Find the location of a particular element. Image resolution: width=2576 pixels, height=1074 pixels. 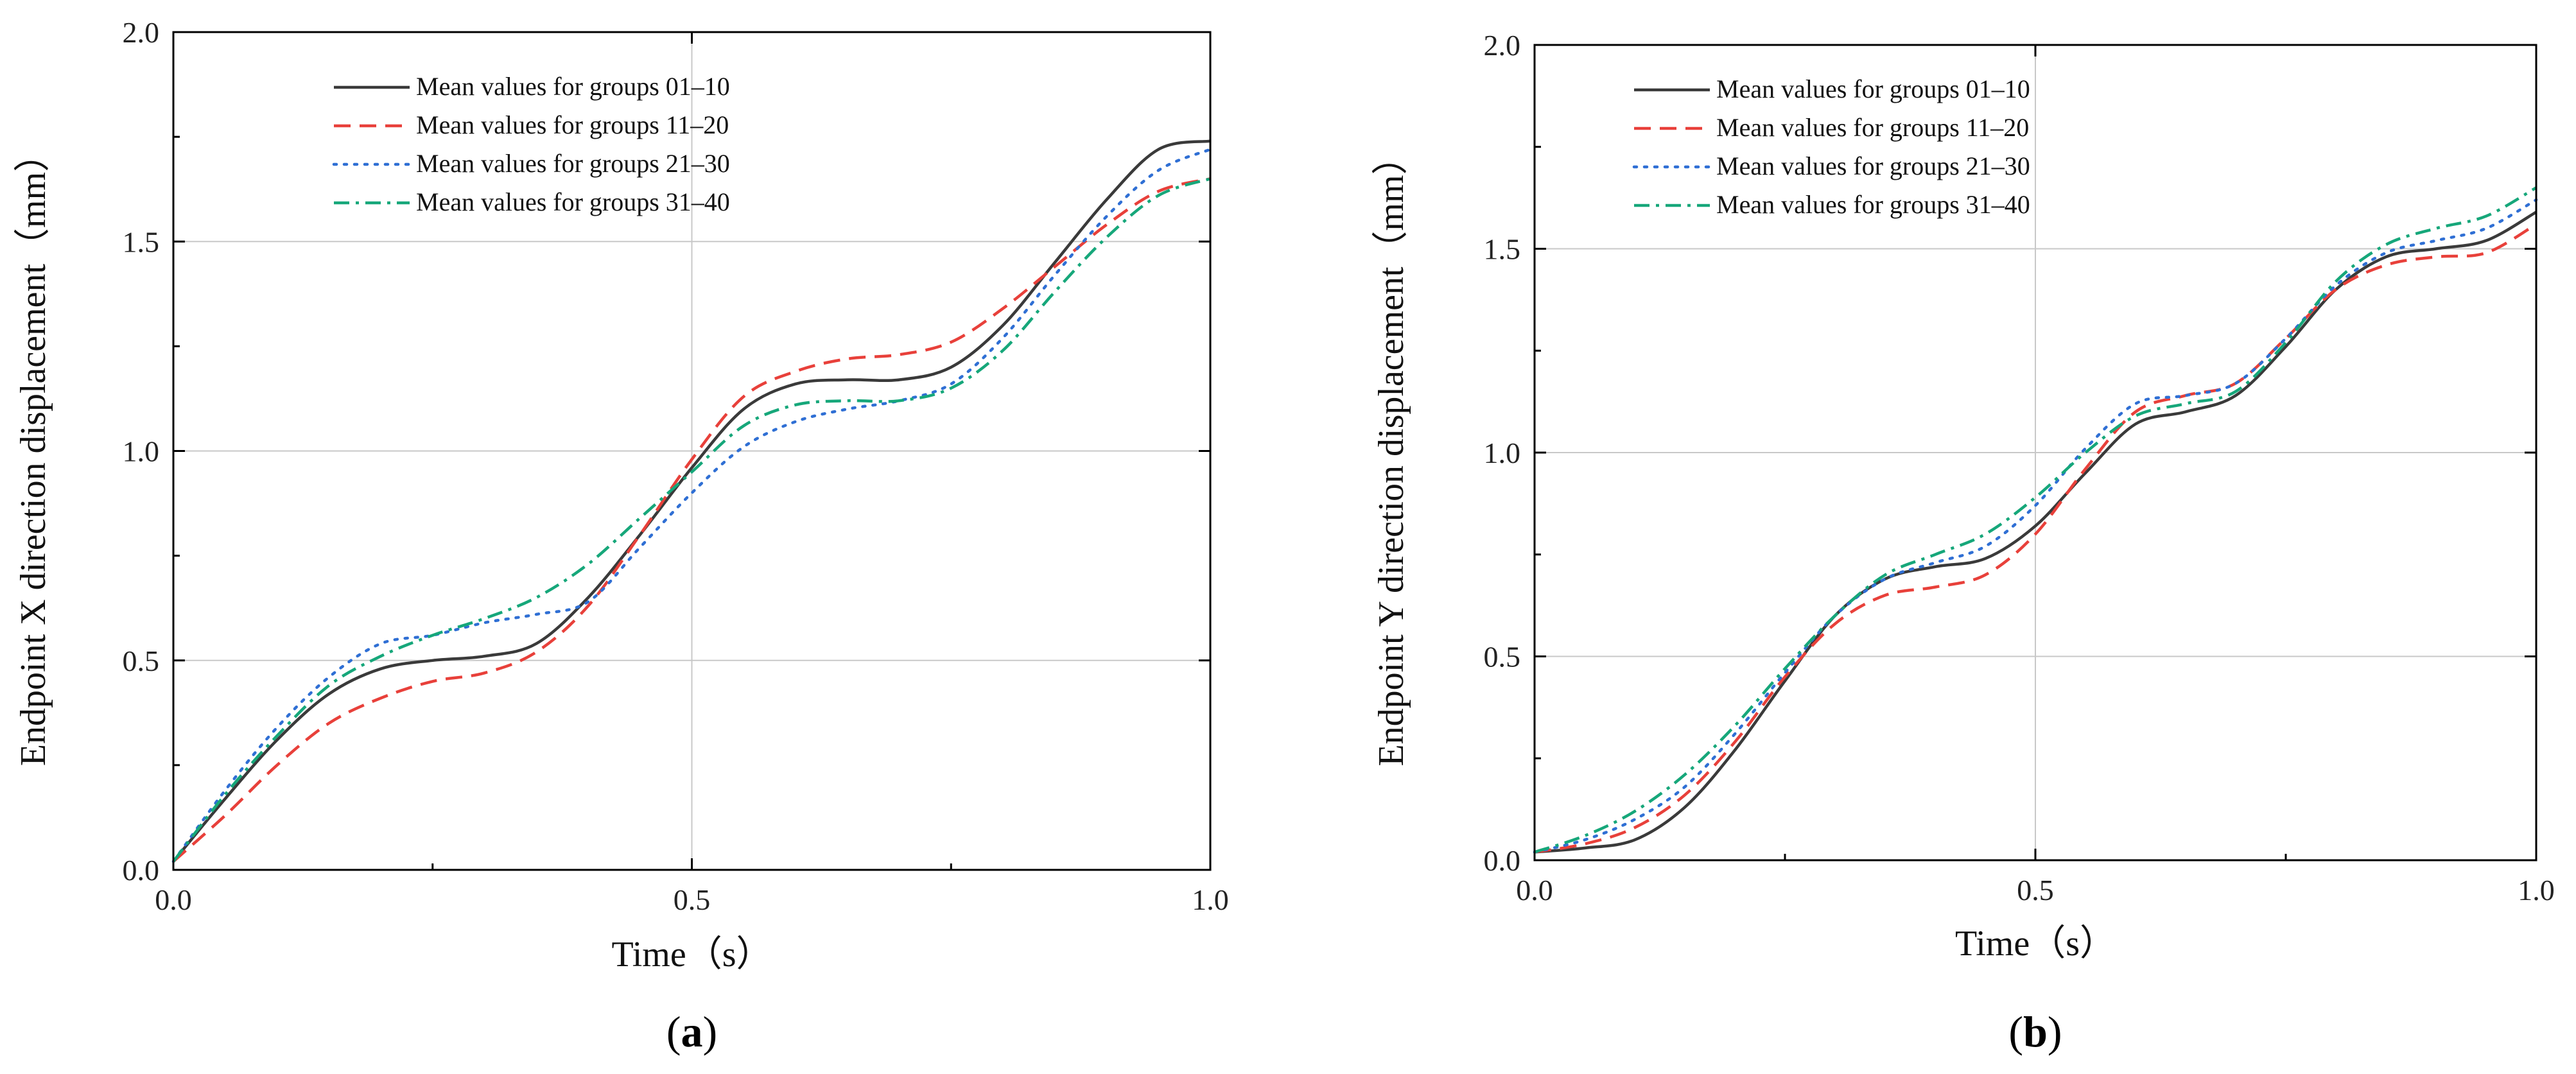

subfigure-label: (b) is located at coordinates (2035, 1031).